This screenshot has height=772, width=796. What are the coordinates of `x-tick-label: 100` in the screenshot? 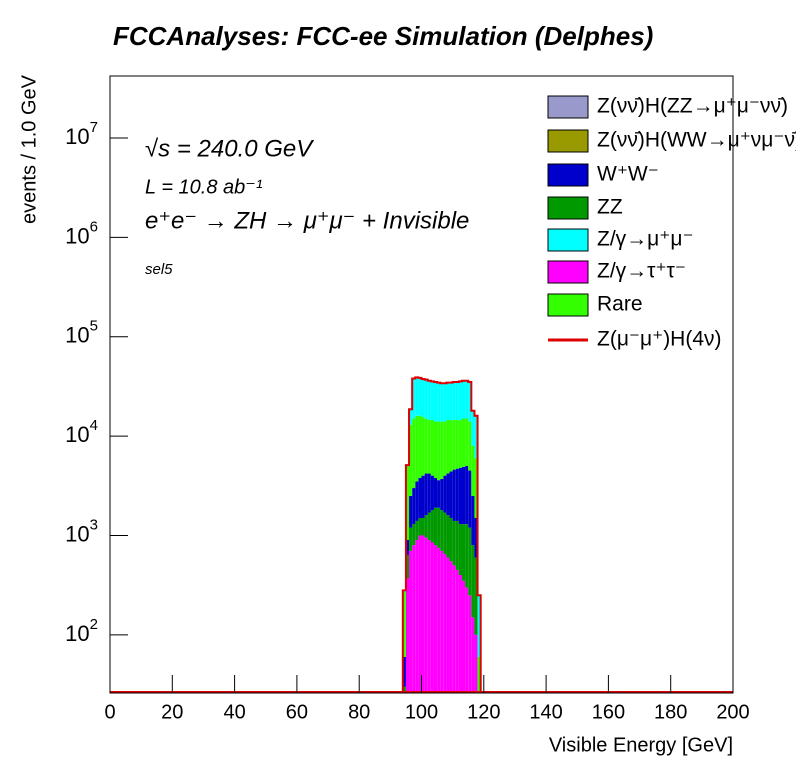 It's located at (421, 712).